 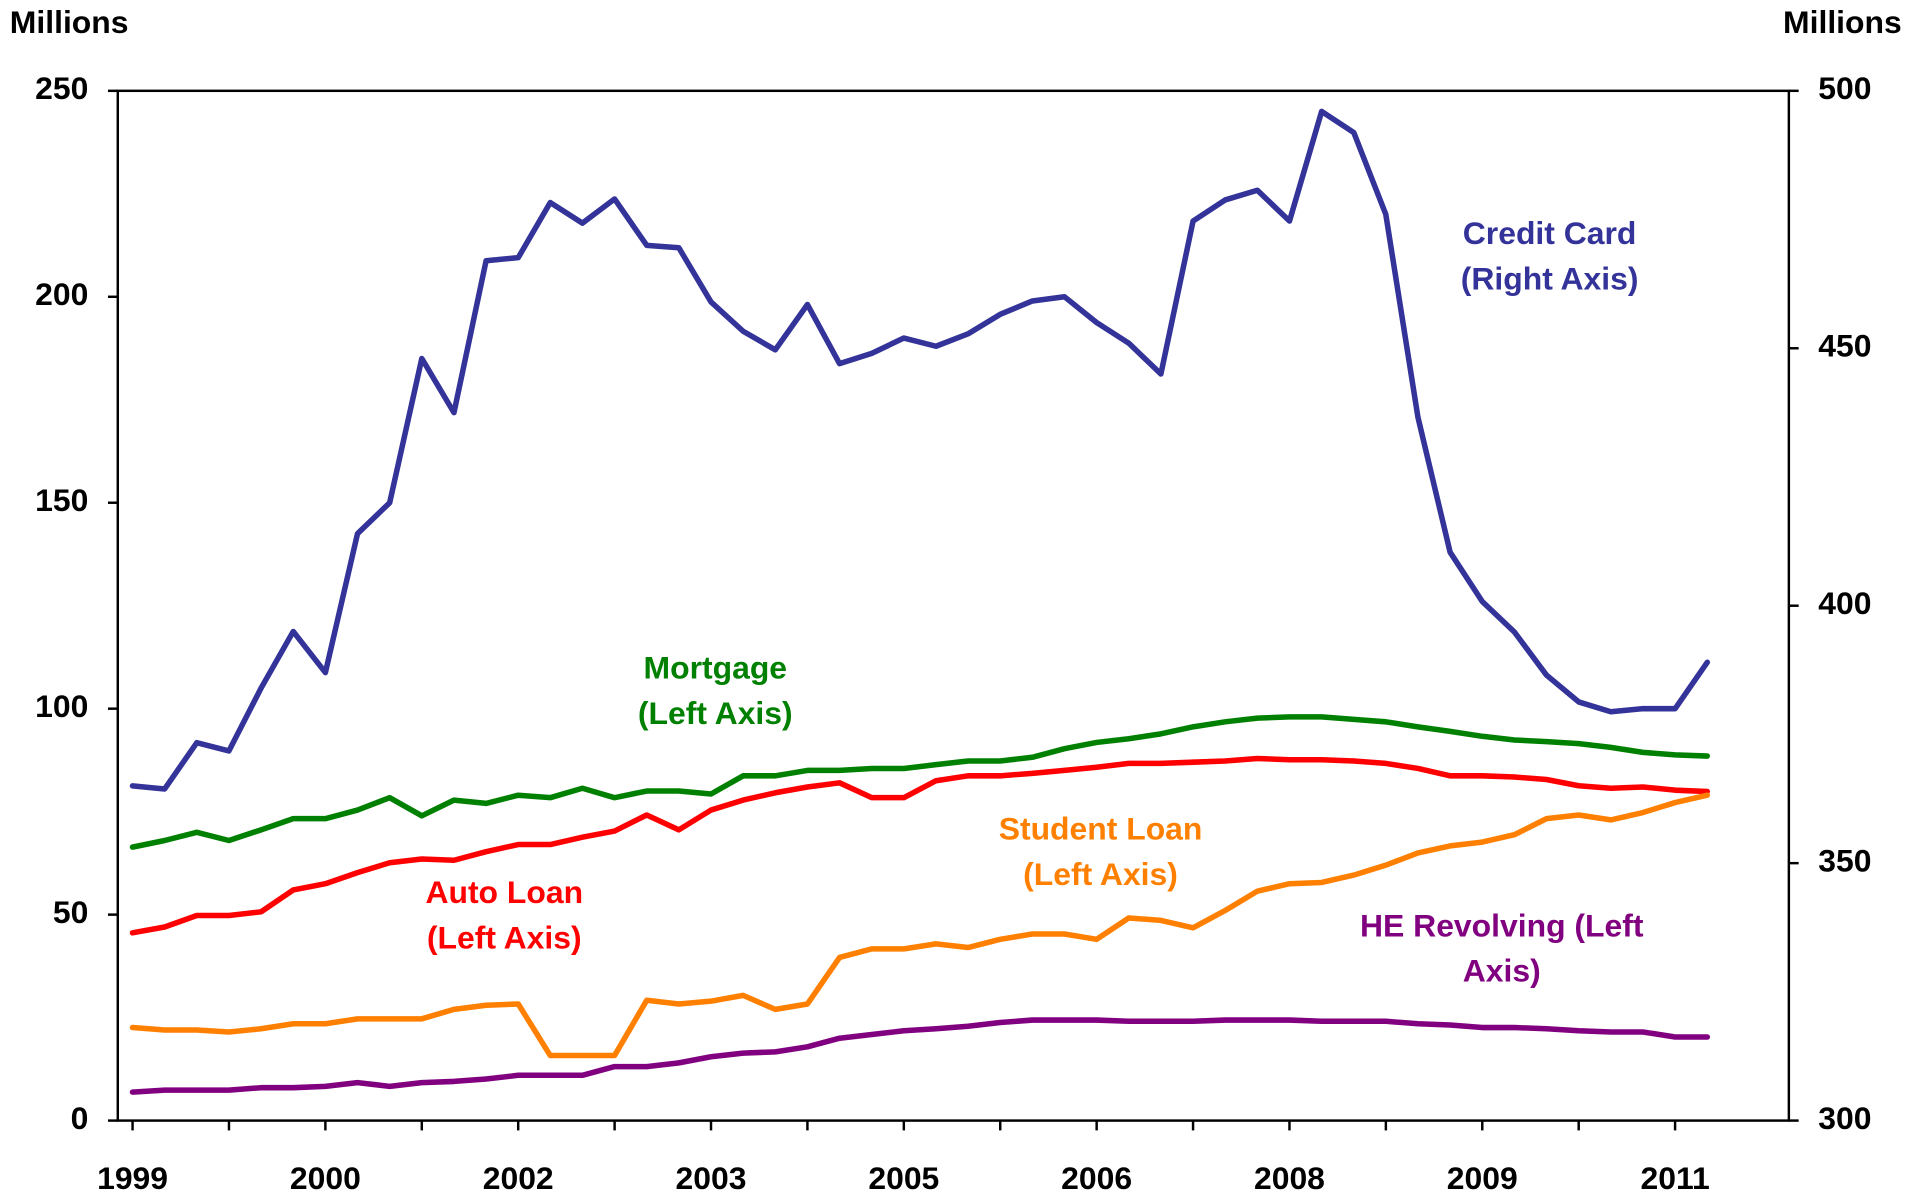 What do you see at coordinates (1289, 1176) in the screenshot?
I see `x-tick-label: 2008` at bounding box center [1289, 1176].